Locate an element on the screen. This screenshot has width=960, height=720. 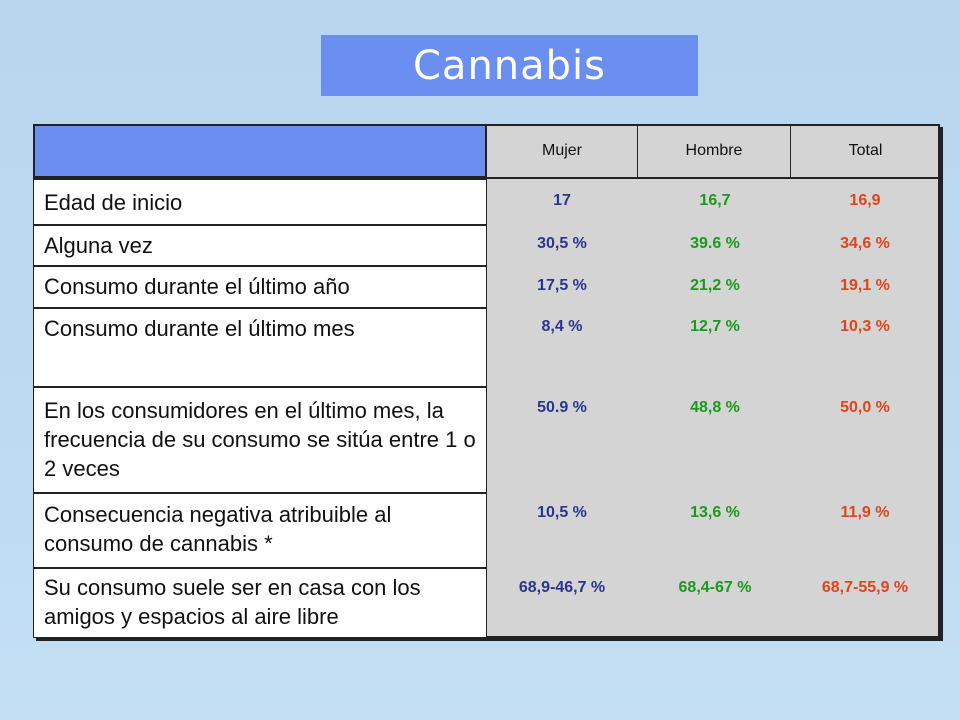
cell-total: 50,0 % is located at coordinates (865, 407).